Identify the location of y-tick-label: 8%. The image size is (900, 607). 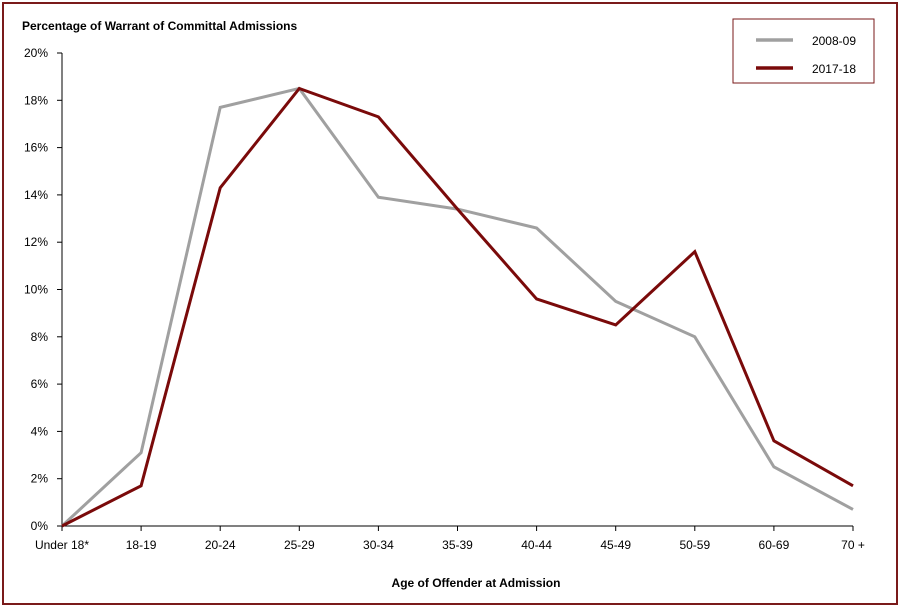
(40, 337).